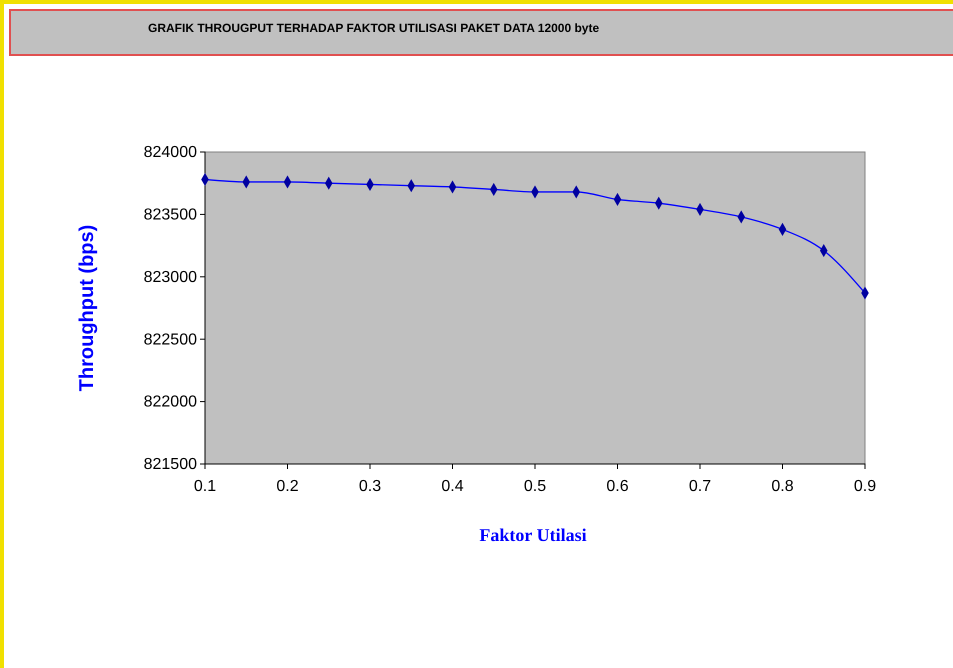 This screenshot has width=953, height=668. Describe the element at coordinates (171, 339) in the screenshot. I see `y-tick-label: 822500` at that location.